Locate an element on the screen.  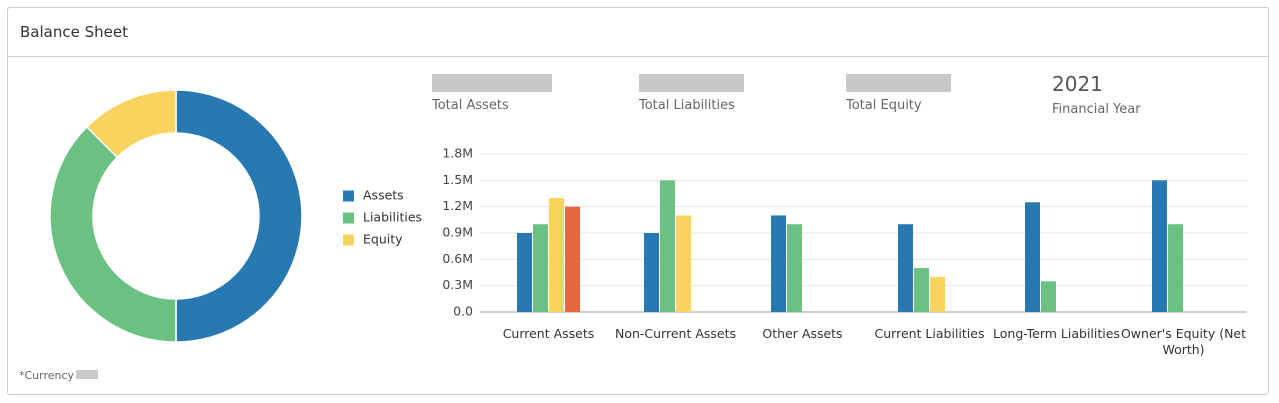
x-tick-label: Owner's Equity (Net Worth) is located at coordinates (1183, 341).